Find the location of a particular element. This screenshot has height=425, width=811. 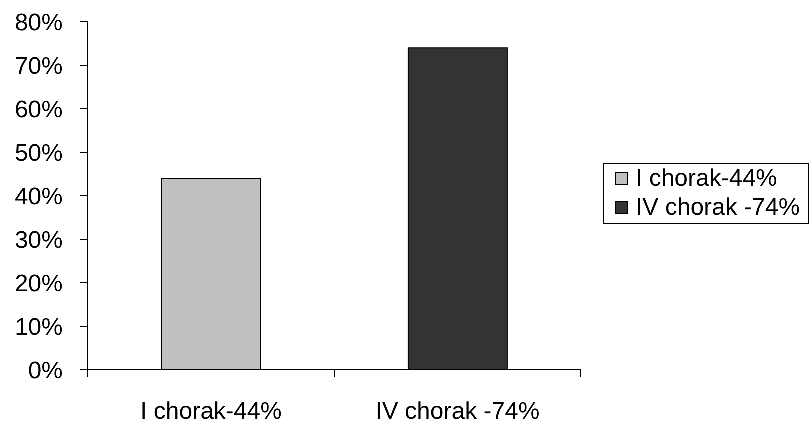

y-tick-label: 60% is located at coordinates (38, 110).